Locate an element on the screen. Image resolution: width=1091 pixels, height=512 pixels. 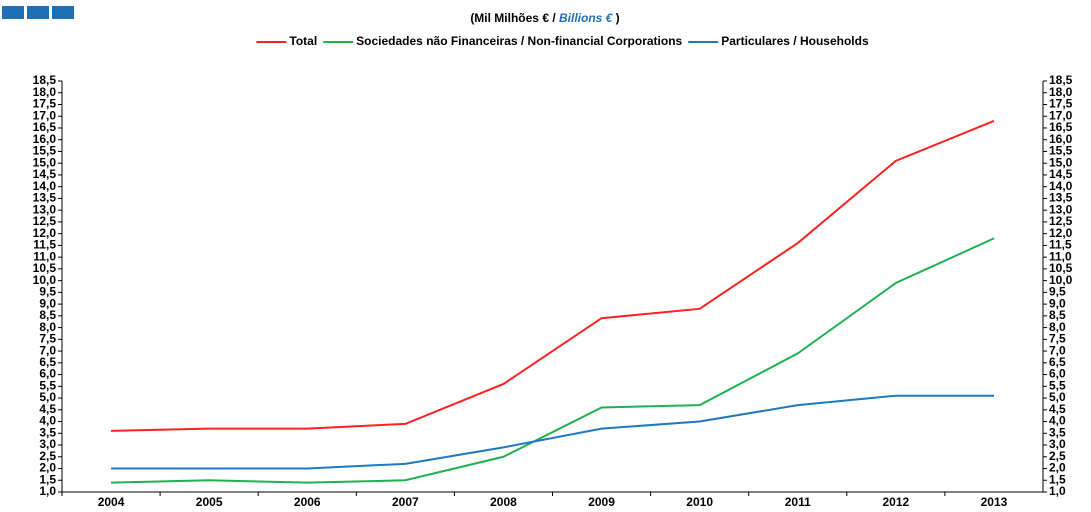
y-tick-label: 1,0 is located at coordinates (47, 491).